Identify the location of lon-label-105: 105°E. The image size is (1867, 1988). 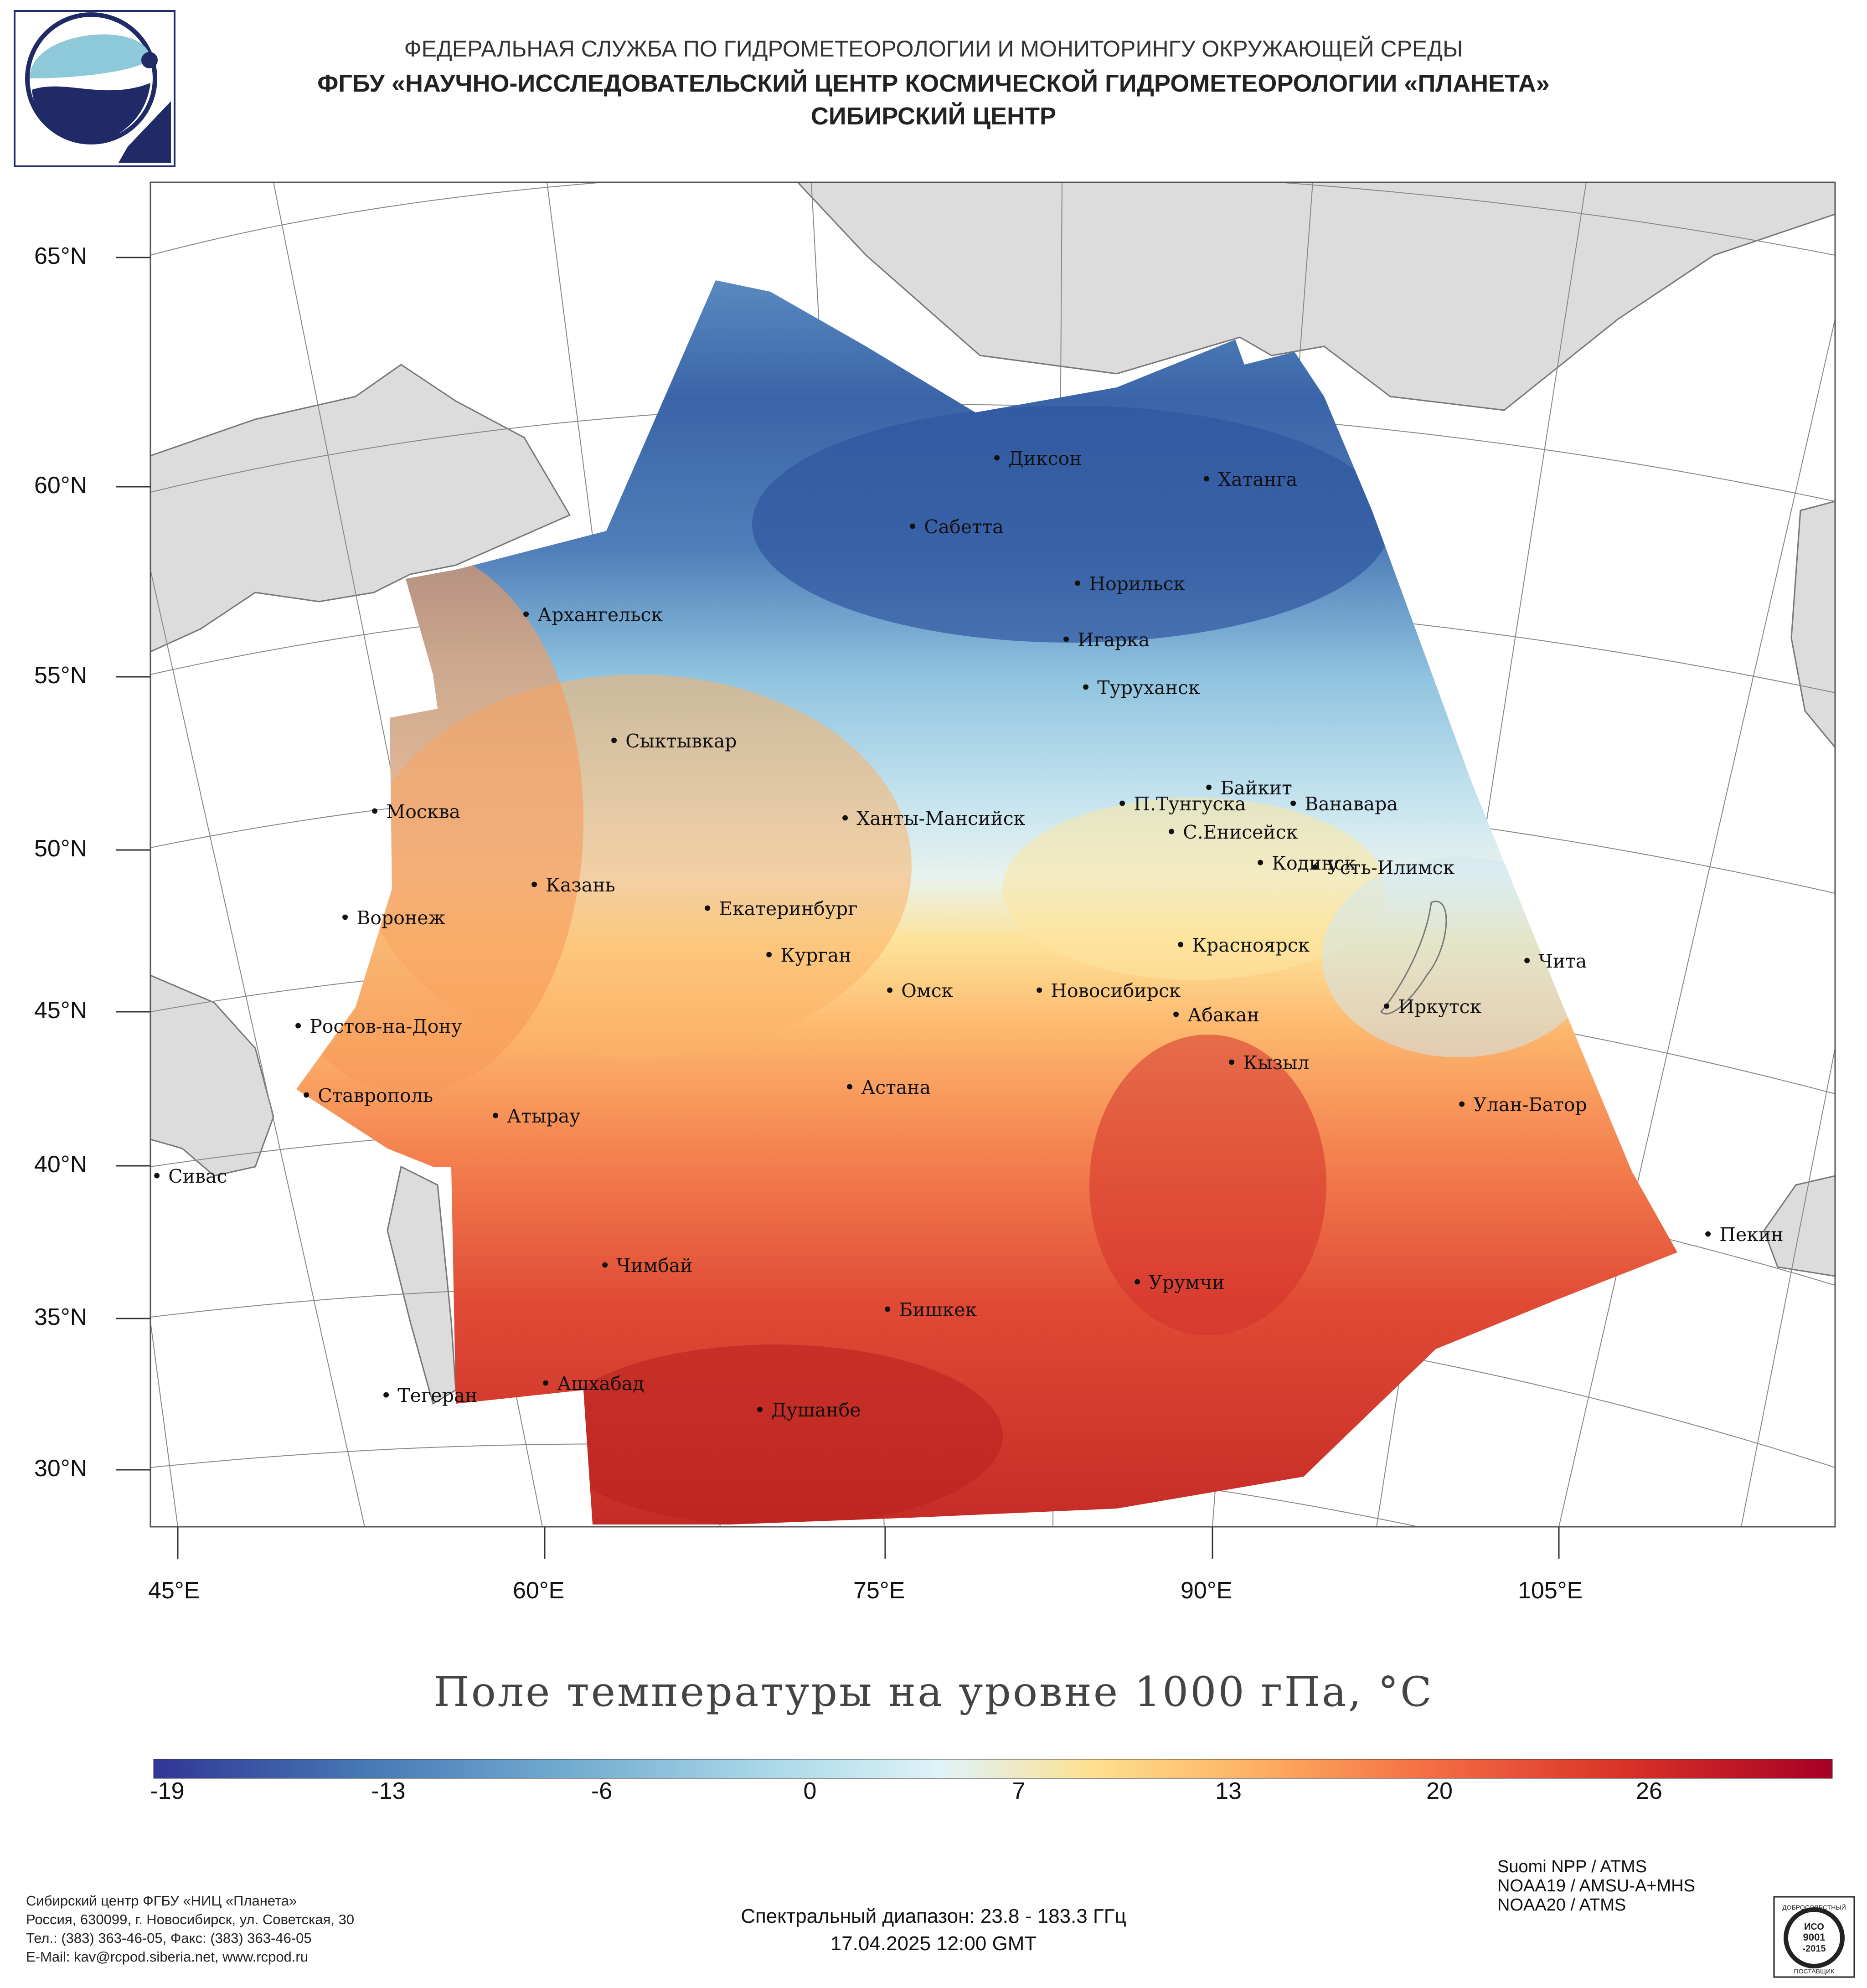
(1550, 1590).